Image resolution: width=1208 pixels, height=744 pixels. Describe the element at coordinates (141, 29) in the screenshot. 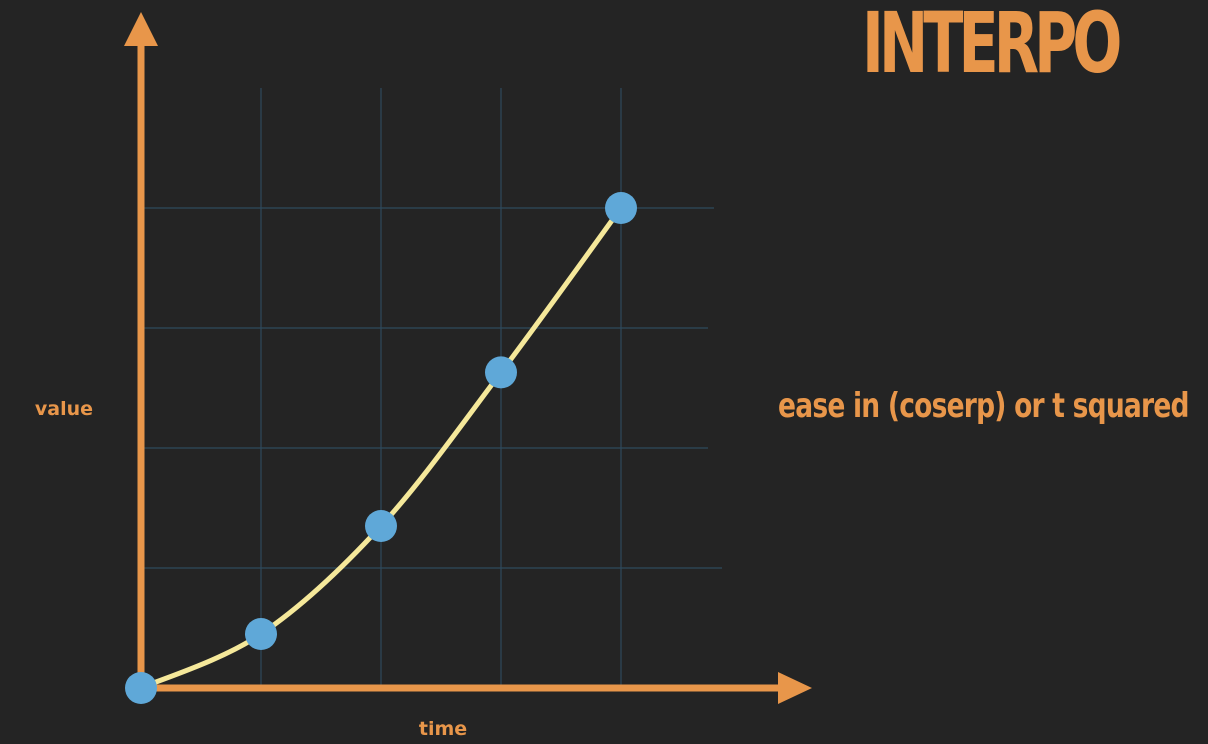

I see `y-axis-arrowhead` at that location.